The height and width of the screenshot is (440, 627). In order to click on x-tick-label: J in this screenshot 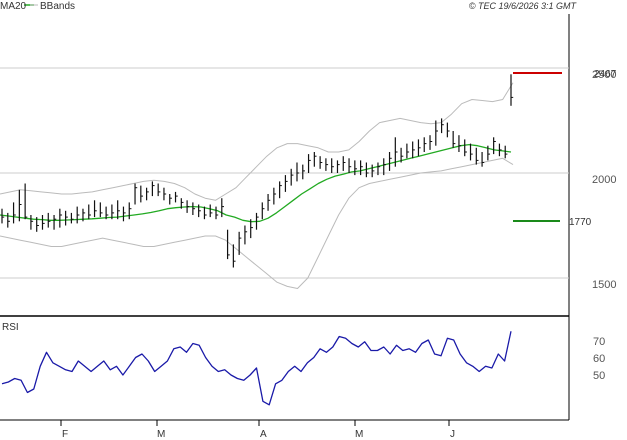, I will do `click(452, 434)`.